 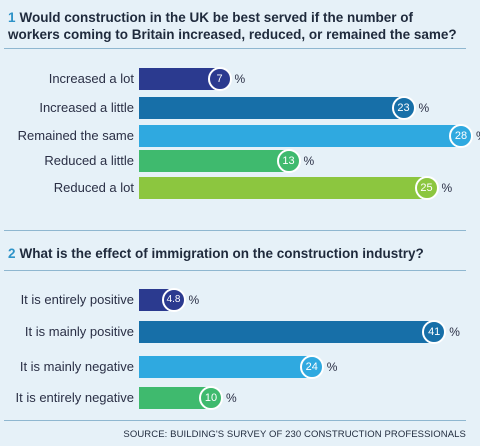 I want to click on bar-row: Remained the same 28%, so click(x=240, y=136).